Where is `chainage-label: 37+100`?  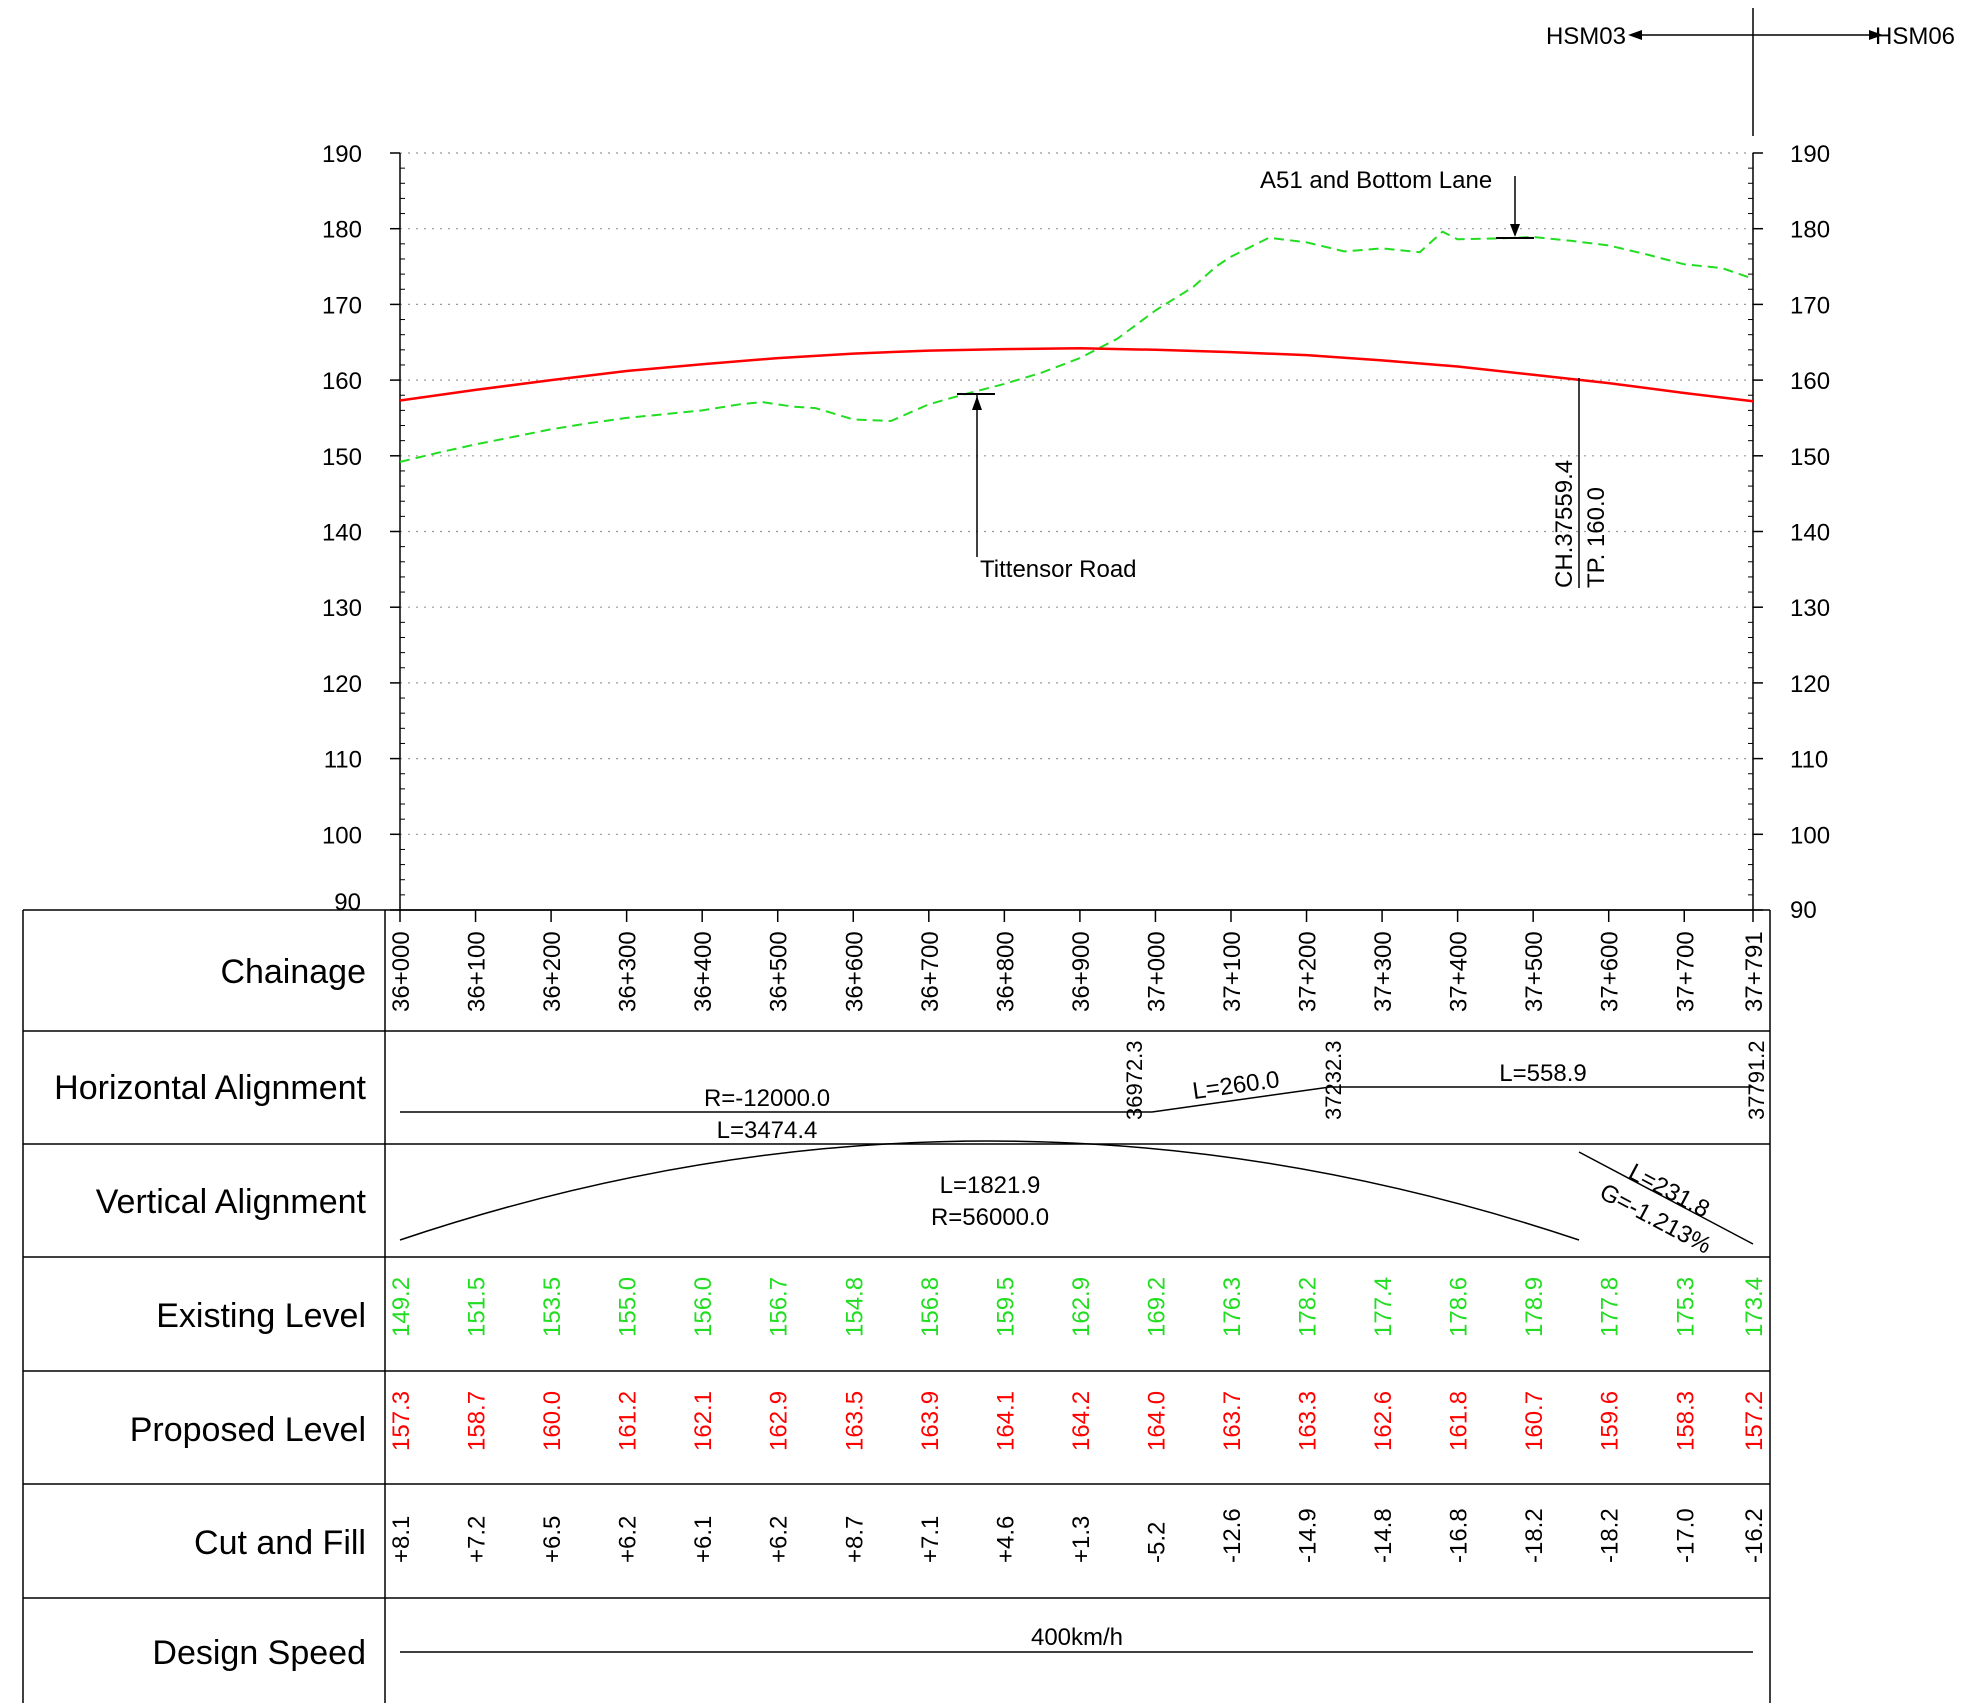 chainage-label: 37+100 is located at coordinates (1232, 971).